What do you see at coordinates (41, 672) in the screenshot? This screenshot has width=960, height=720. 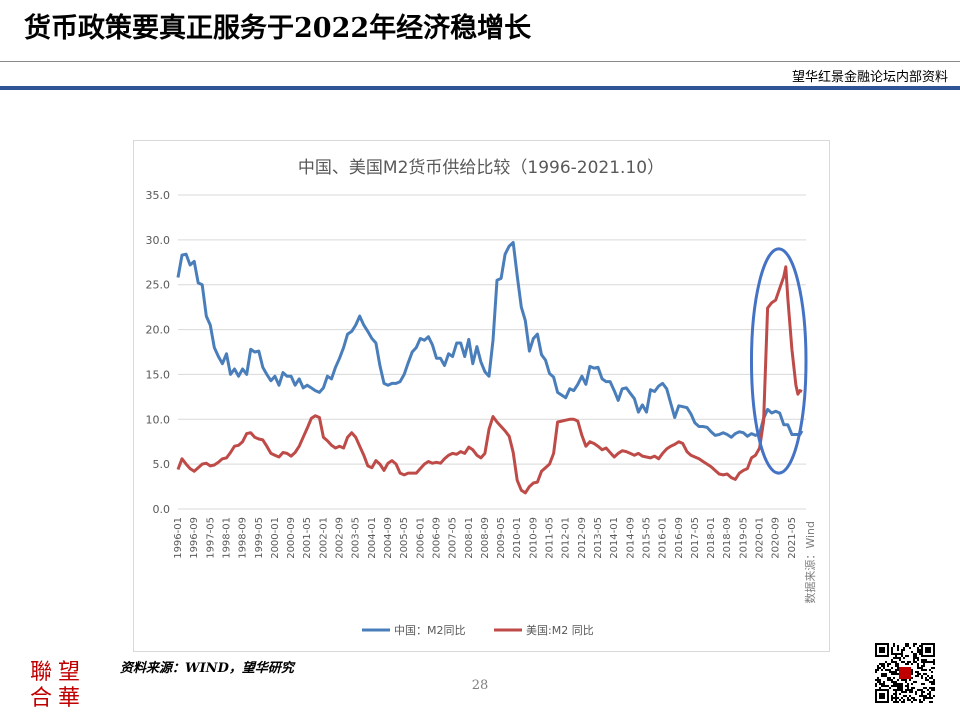 I see `logo-char: 聯` at bounding box center [41, 672].